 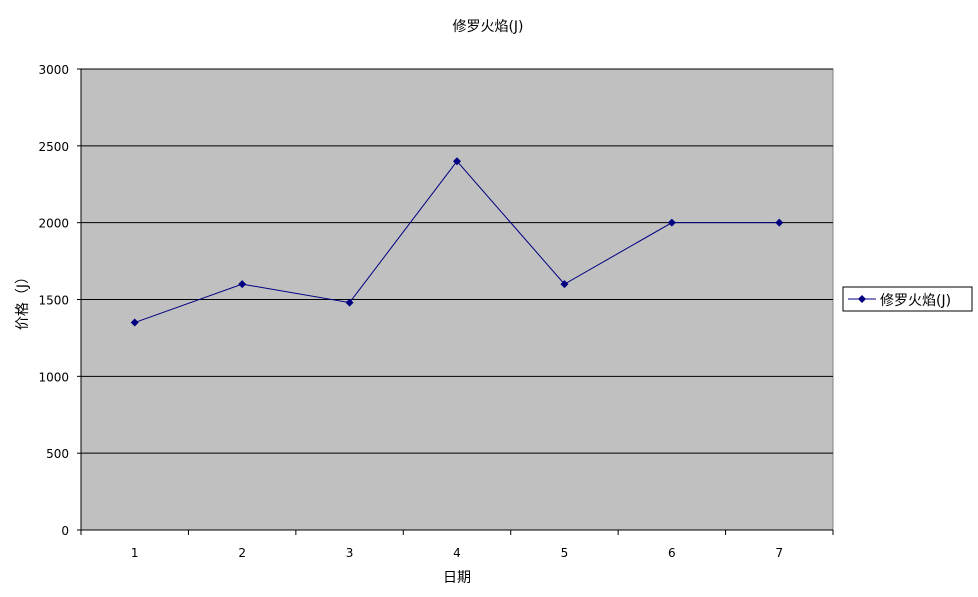 I want to click on x-tick-label: 3, so click(x=350, y=553).